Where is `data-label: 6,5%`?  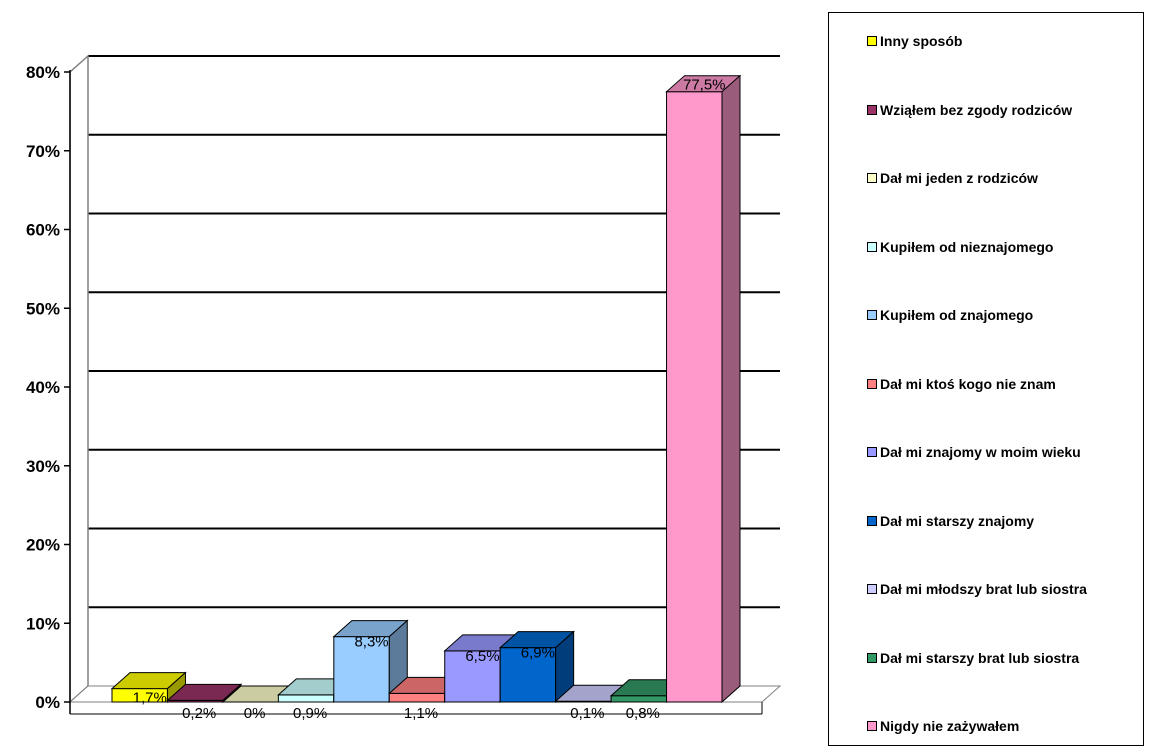 data-label: 6,5% is located at coordinates (482, 656).